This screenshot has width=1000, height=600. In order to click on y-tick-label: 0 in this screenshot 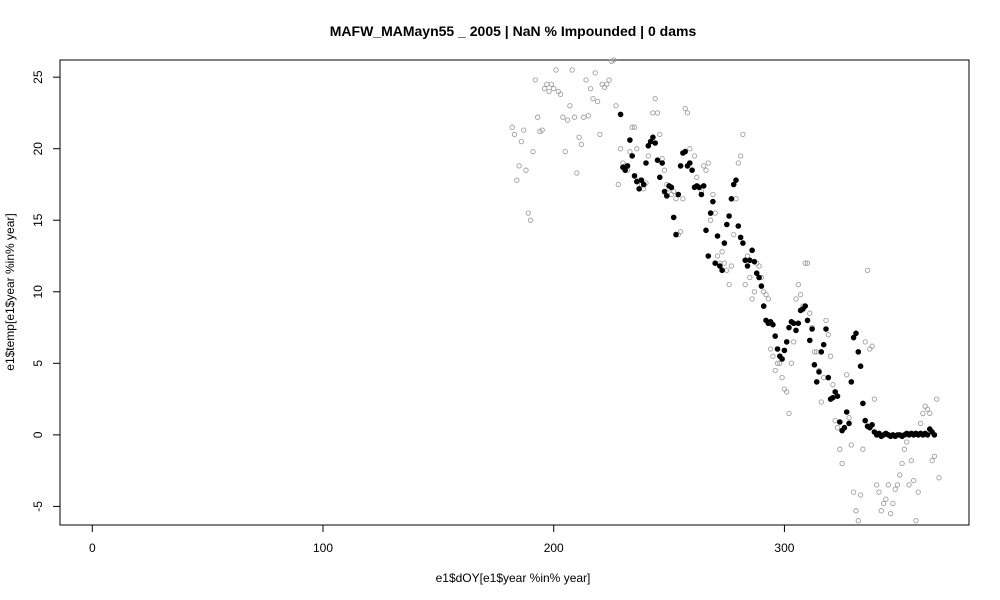, I will do `click(38, 434)`.